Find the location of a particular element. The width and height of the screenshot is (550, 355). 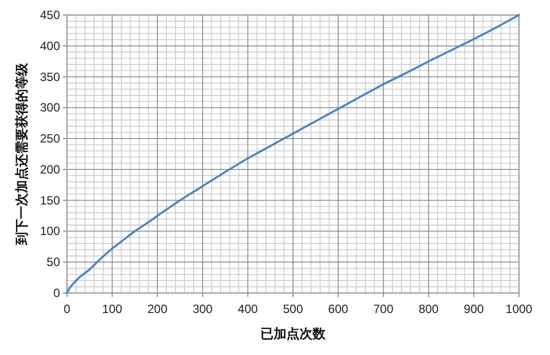

x-tick-label: 400 is located at coordinates (248, 309).